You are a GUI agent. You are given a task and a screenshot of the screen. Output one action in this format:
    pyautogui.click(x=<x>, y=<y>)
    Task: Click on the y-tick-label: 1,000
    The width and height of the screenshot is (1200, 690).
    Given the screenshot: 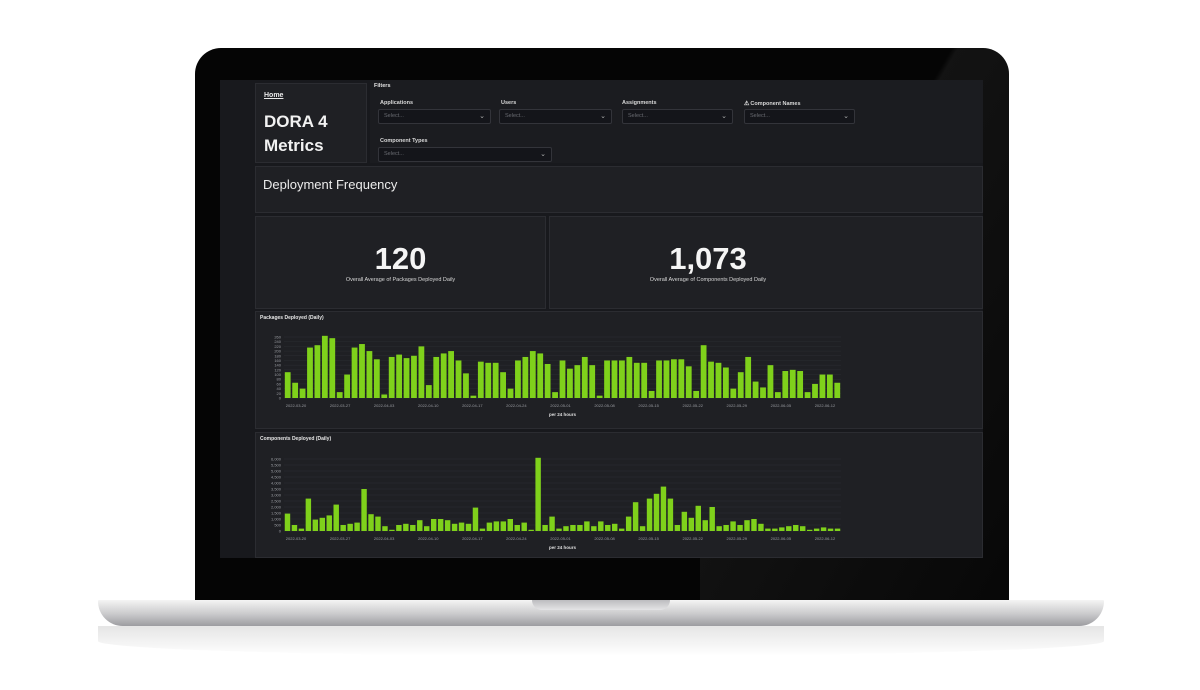 What is the action you would take?
    pyautogui.click(x=276, y=519)
    